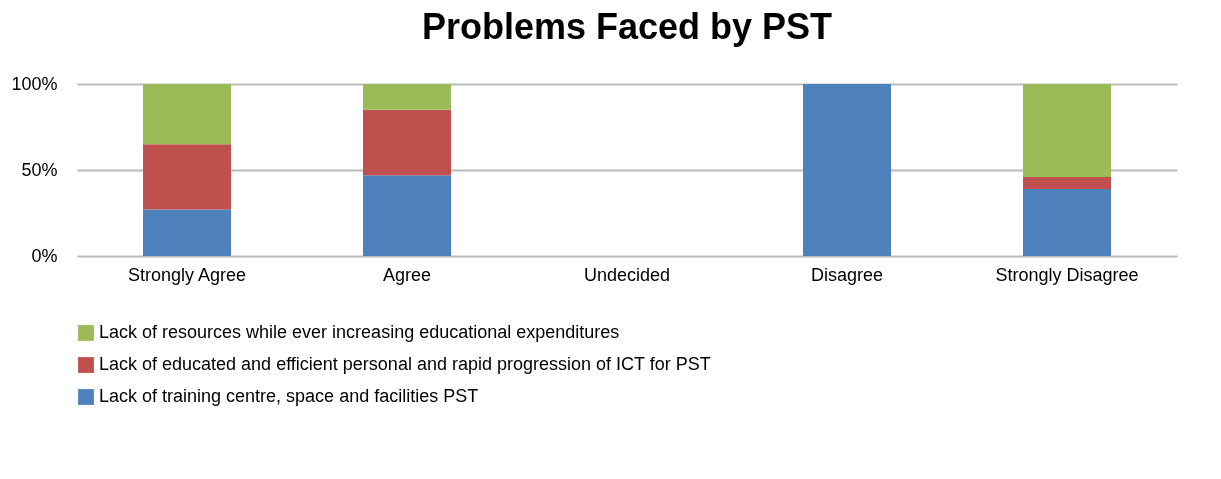 The image size is (1221, 479). What do you see at coordinates (407, 274) in the screenshot?
I see `x-tick-label: Agree` at bounding box center [407, 274].